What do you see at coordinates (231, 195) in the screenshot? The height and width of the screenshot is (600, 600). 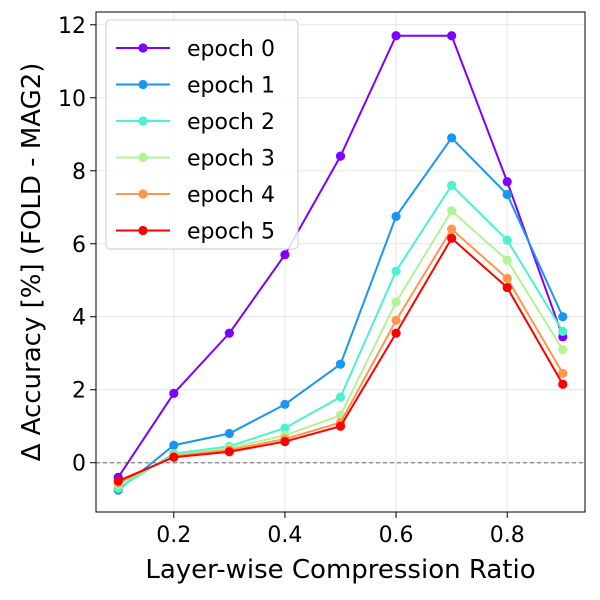 I see `legend-label: epoch 4` at bounding box center [231, 195].